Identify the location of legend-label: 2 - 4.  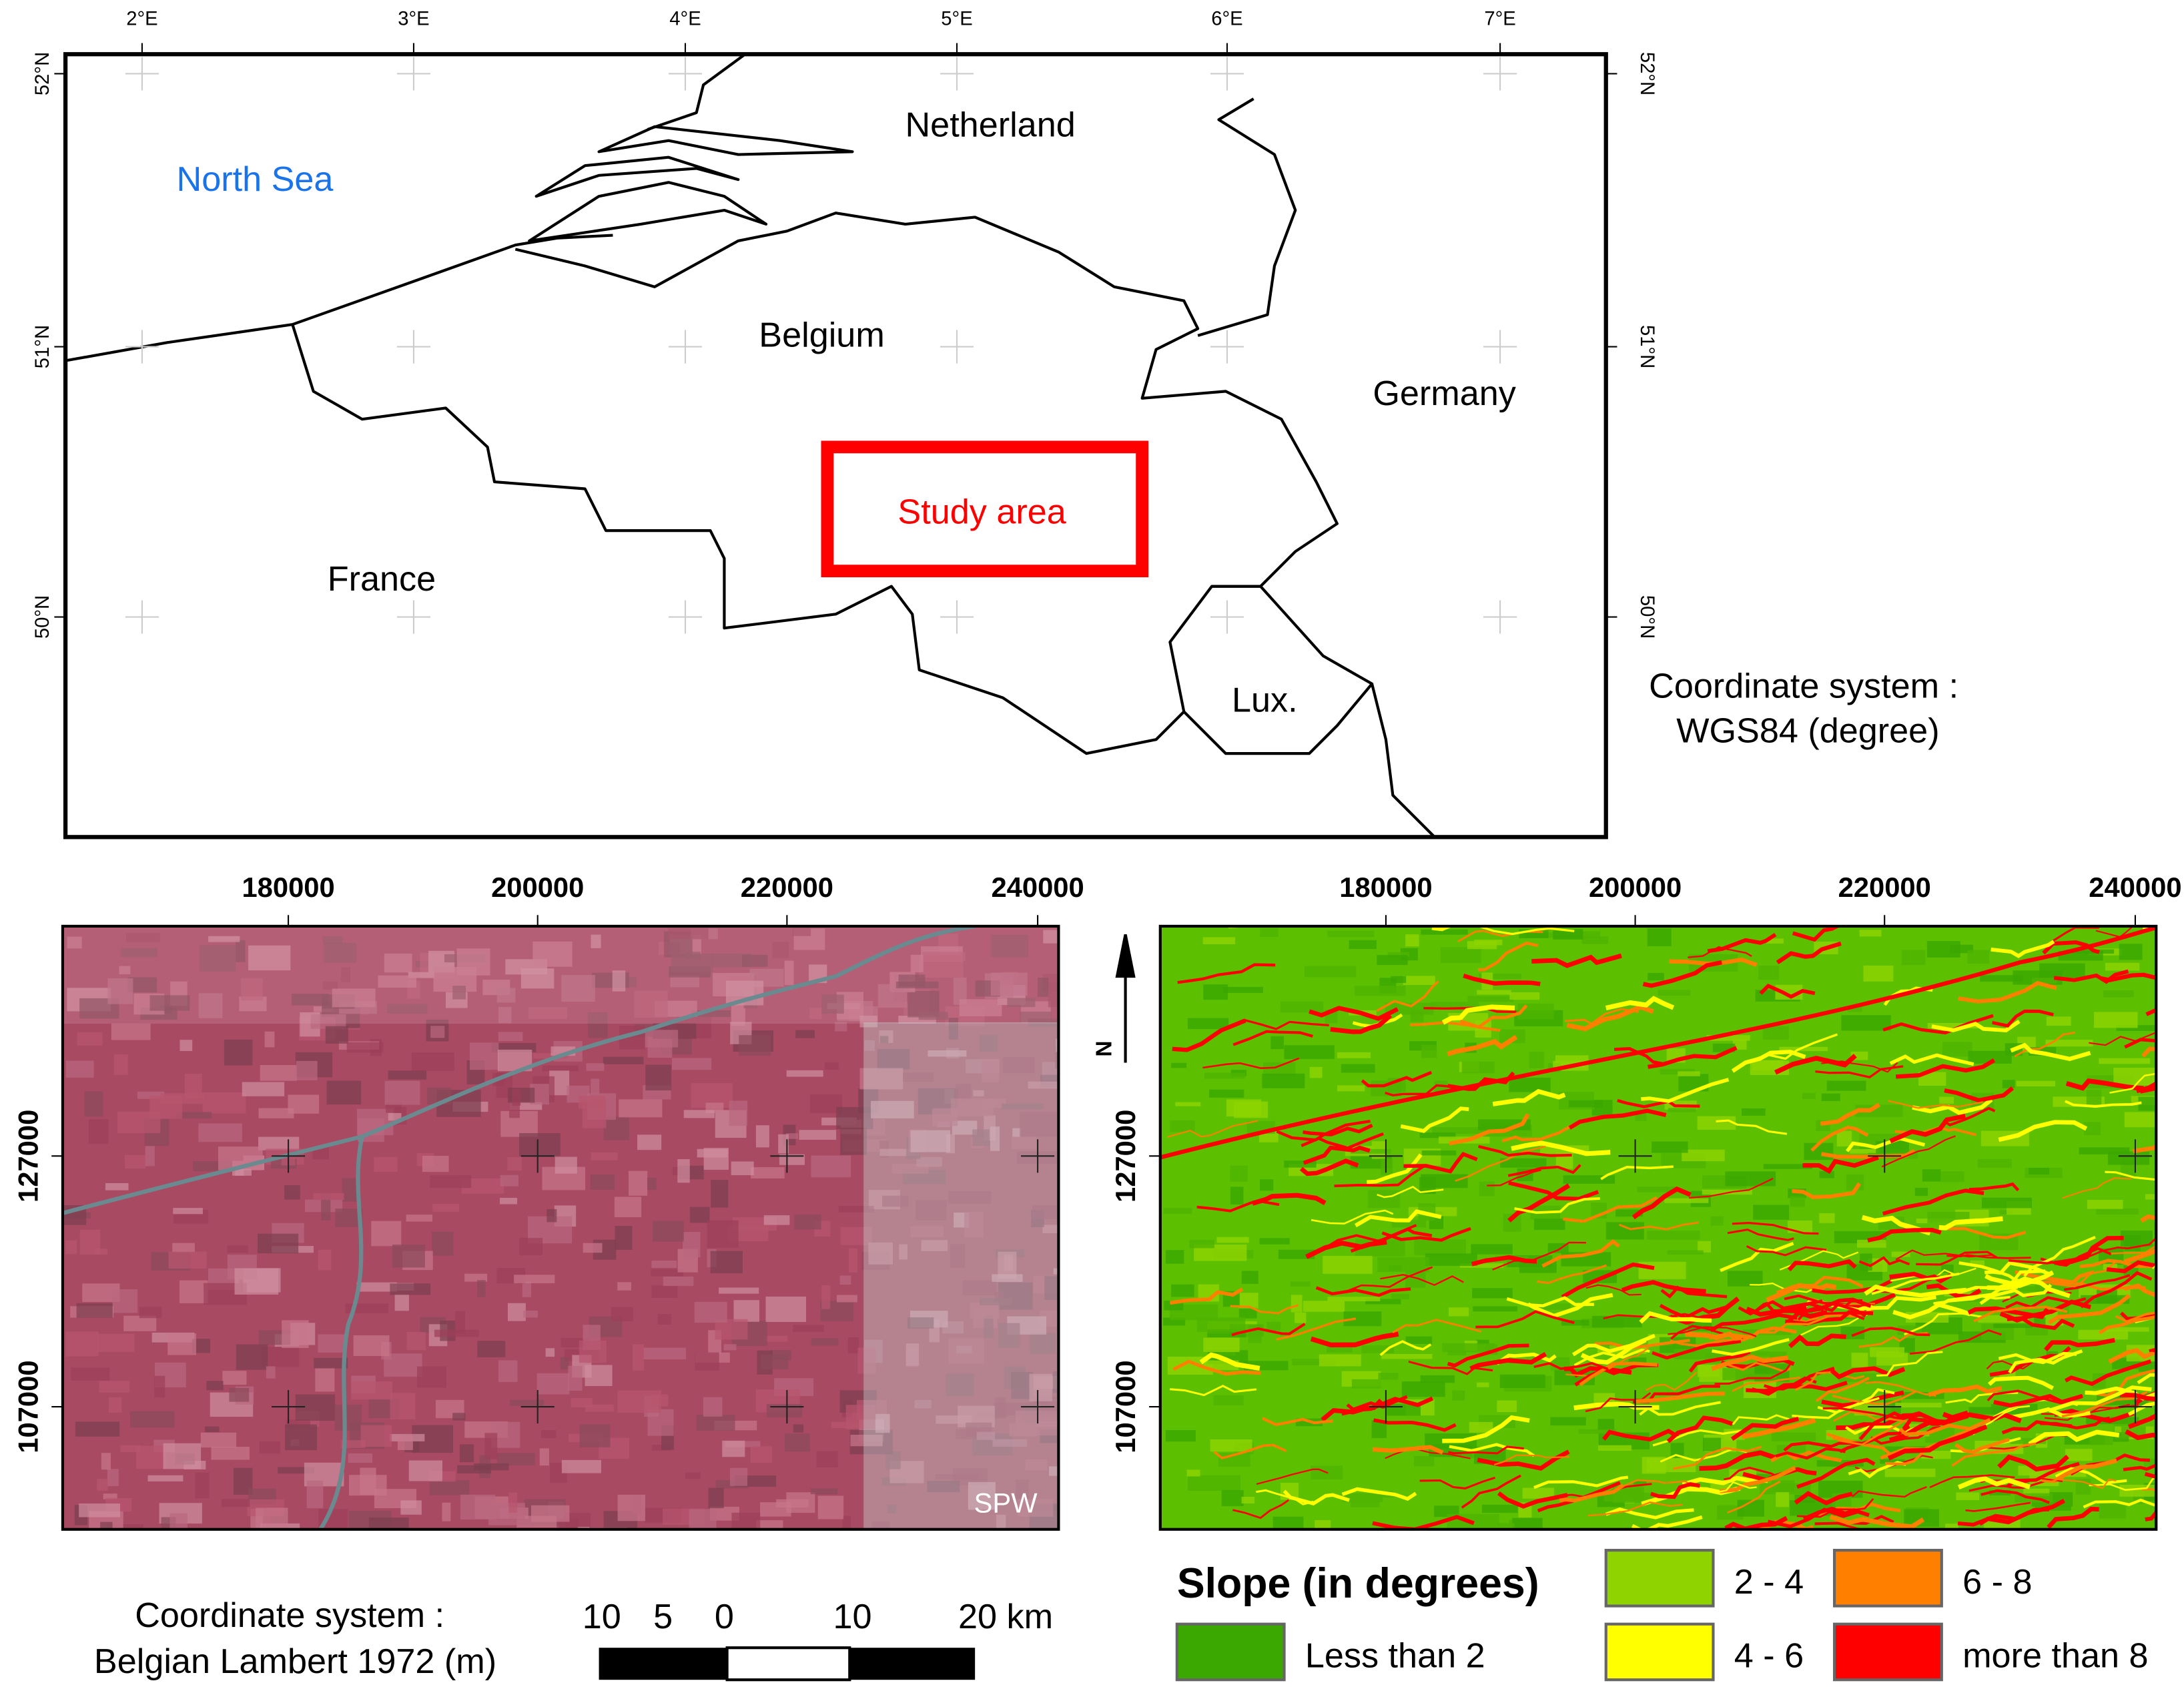
(1769, 1582).